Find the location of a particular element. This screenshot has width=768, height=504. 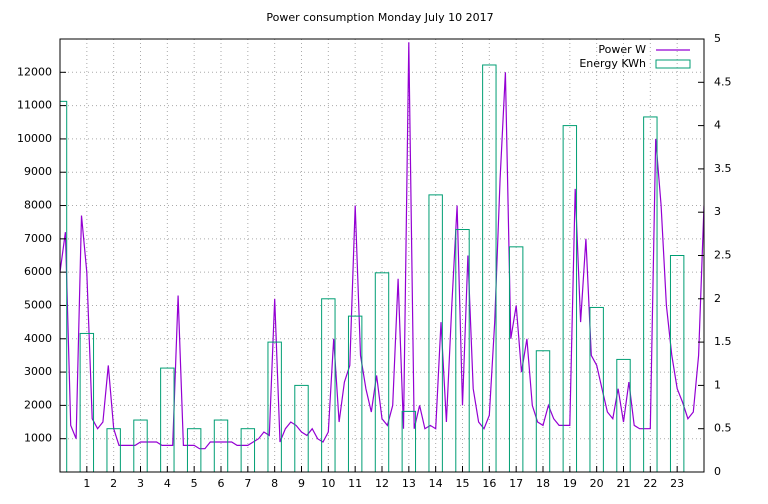

x-tick-label: 21 is located at coordinates (624, 483).